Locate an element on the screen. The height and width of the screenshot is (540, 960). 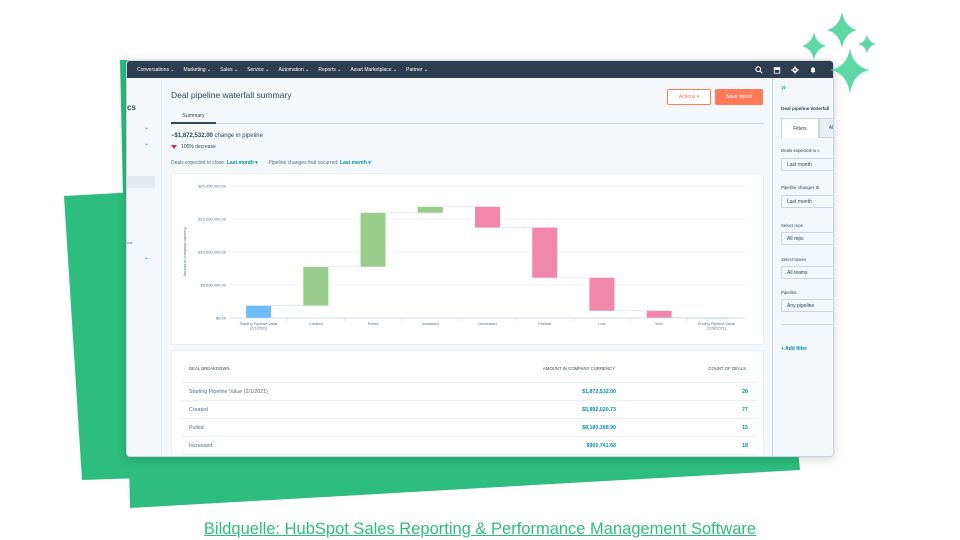
filter-pipeline-changes-select: Last month is located at coordinates (807, 201).